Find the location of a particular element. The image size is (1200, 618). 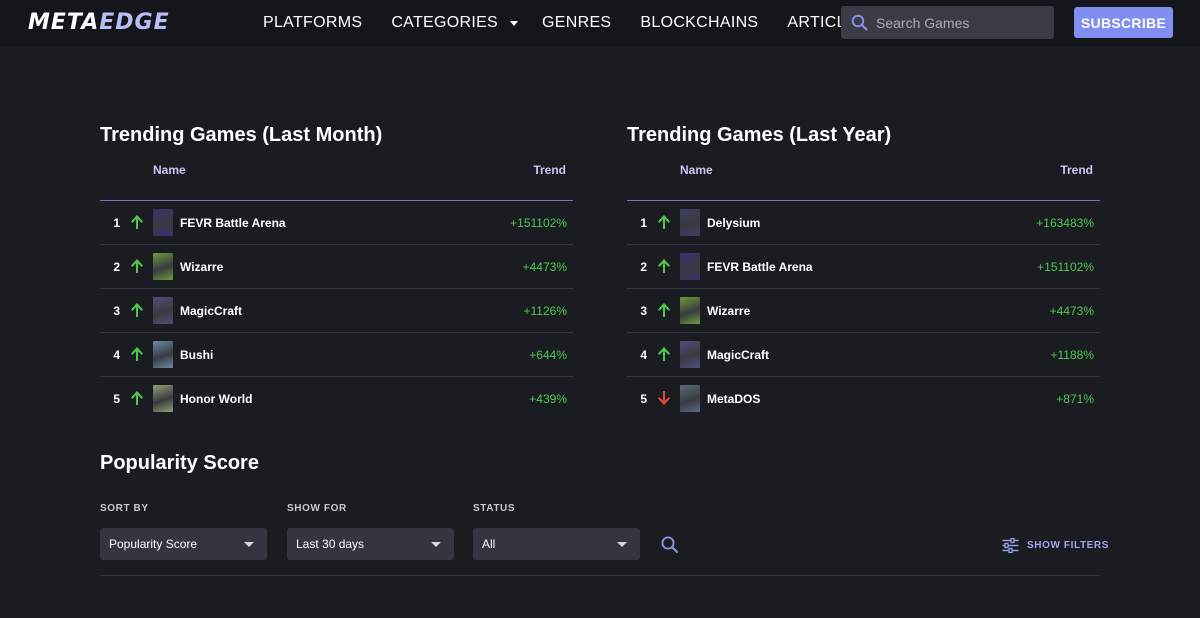

status-select: All is located at coordinates (556, 544).